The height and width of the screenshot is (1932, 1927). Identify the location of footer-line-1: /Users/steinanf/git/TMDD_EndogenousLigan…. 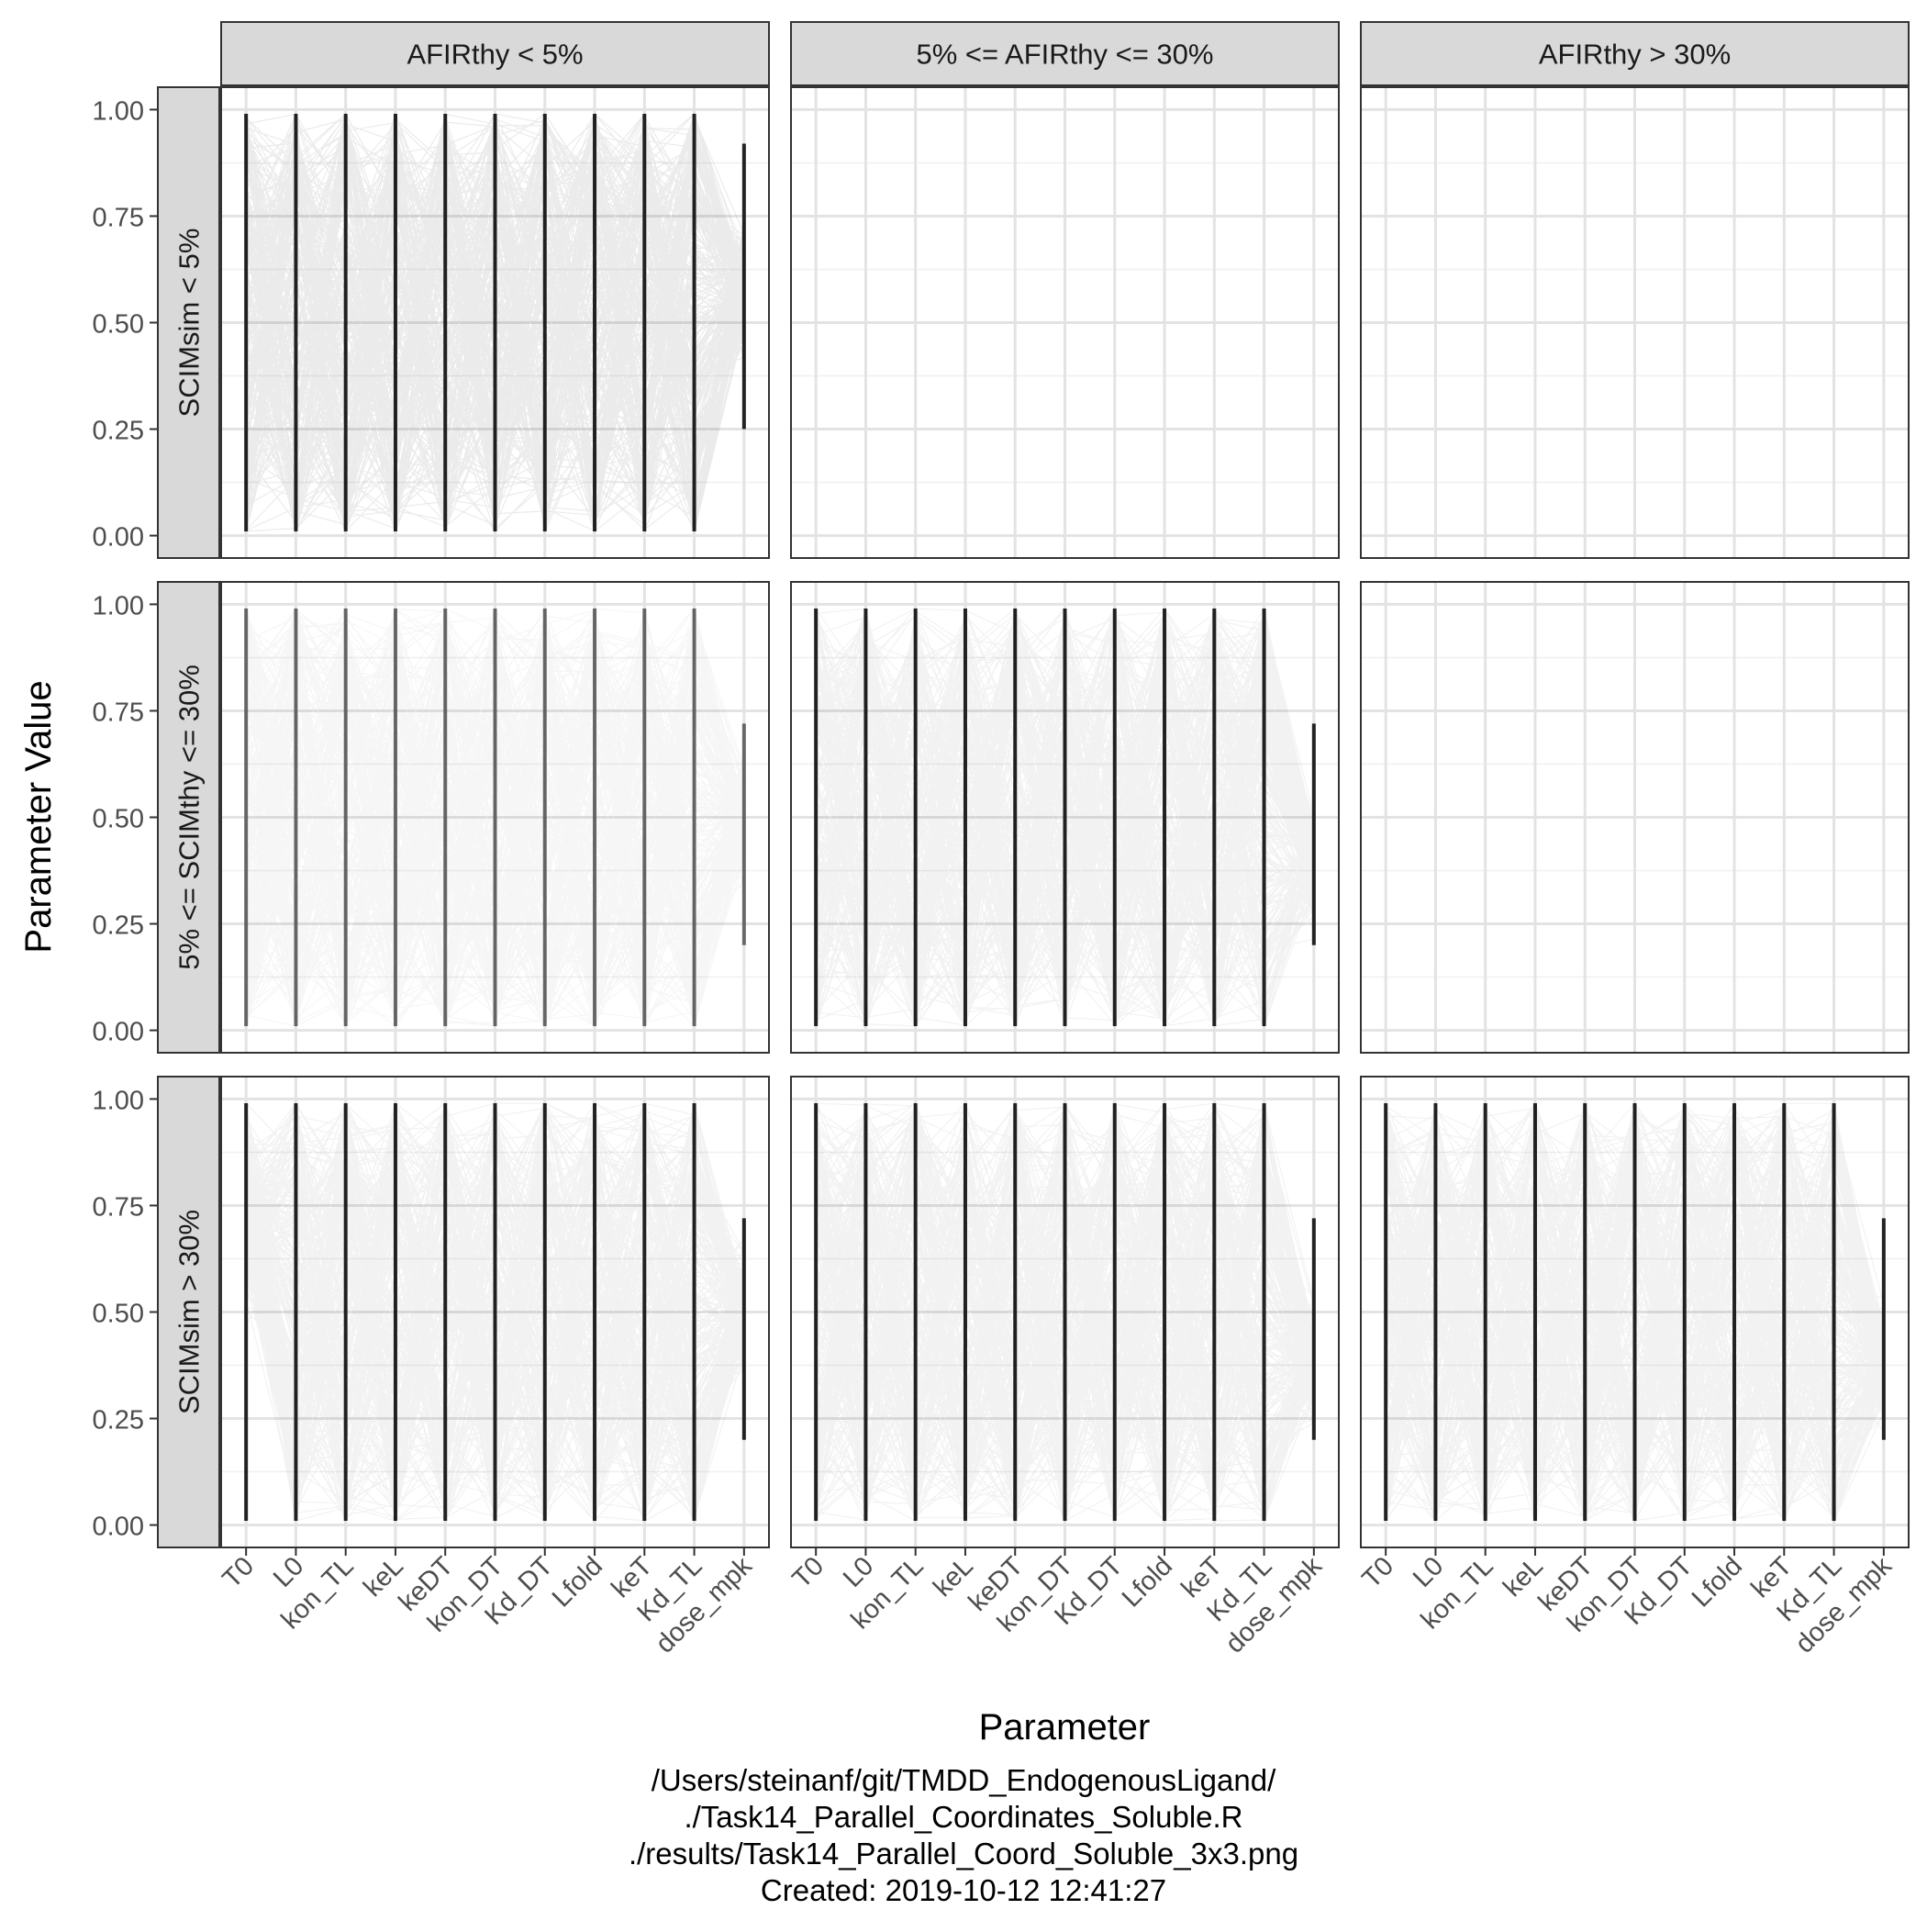
(963, 1780).